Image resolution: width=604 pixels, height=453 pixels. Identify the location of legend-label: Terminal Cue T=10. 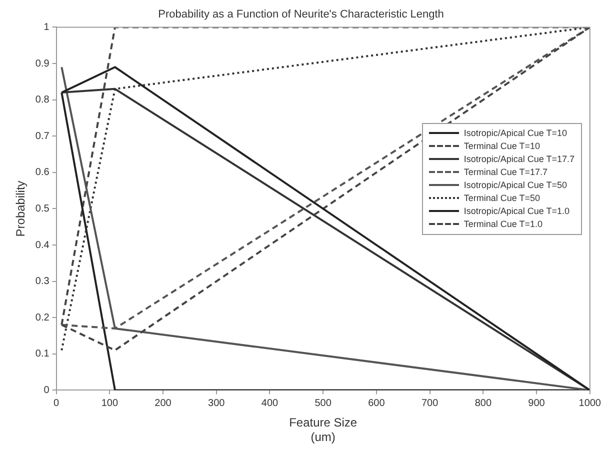
(502, 146).